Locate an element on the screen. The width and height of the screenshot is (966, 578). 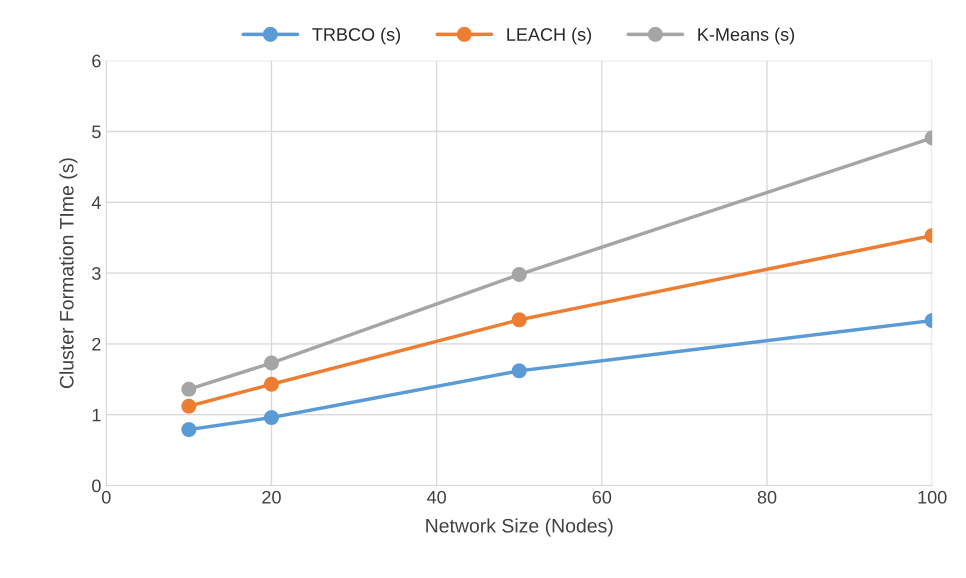
y-tick-label: 3 is located at coordinates (96, 273).